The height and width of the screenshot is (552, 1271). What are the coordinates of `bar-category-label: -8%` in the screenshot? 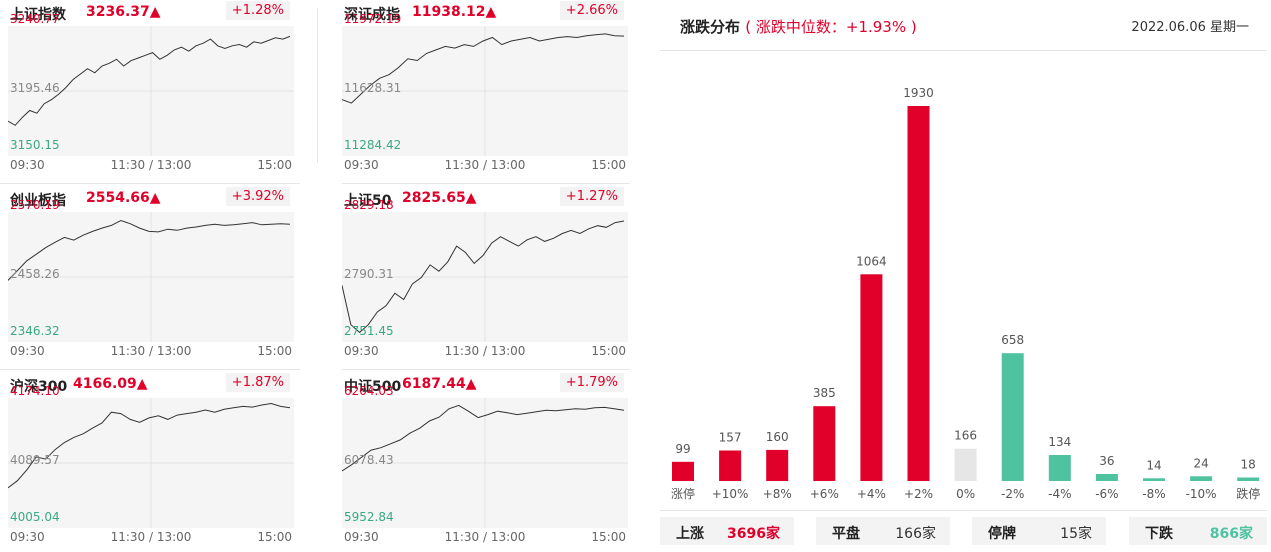 It's located at (1153, 494).